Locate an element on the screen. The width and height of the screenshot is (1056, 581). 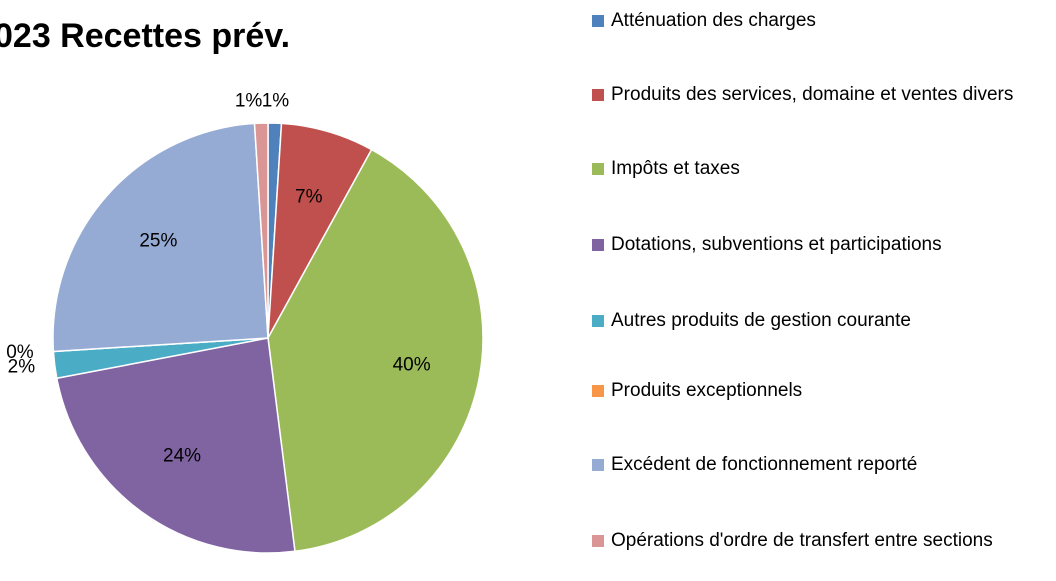
legend-label: Produits exceptionnels is located at coordinates (707, 390).